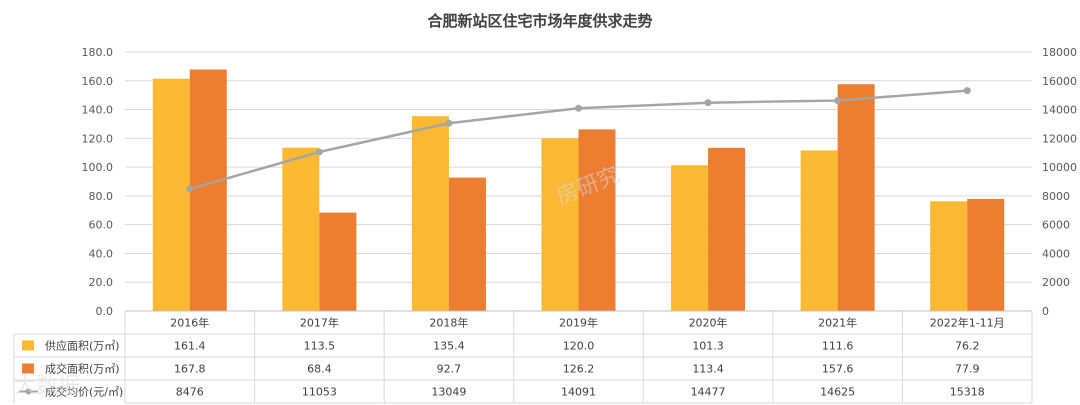 The width and height of the screenshot is (1080, 405). What do you see at coordinates (190, 346) in the screenshot?
I see `data-label: 161.4` at bounding box center [190, 346].